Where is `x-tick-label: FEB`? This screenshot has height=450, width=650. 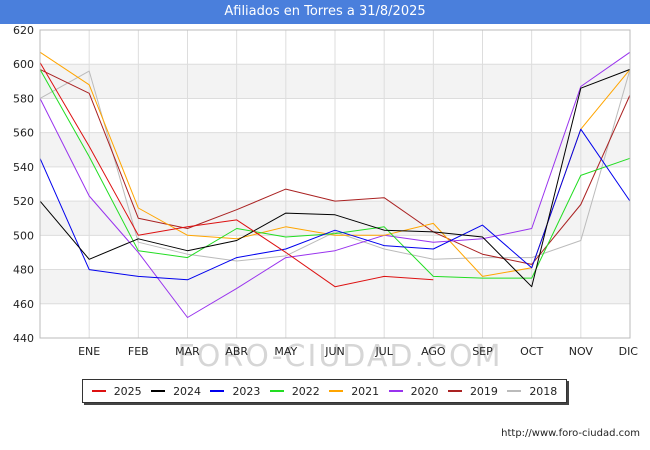
x-tick-label: FEB is located at coordinates (138, 351).